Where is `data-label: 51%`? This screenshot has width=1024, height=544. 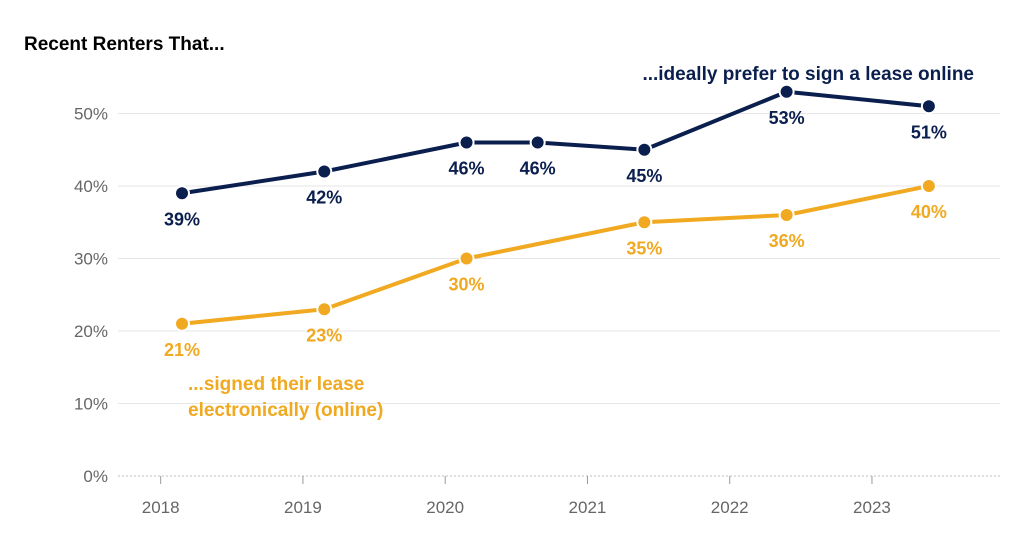
data-label: 51% is located at coordinates (929, 132).